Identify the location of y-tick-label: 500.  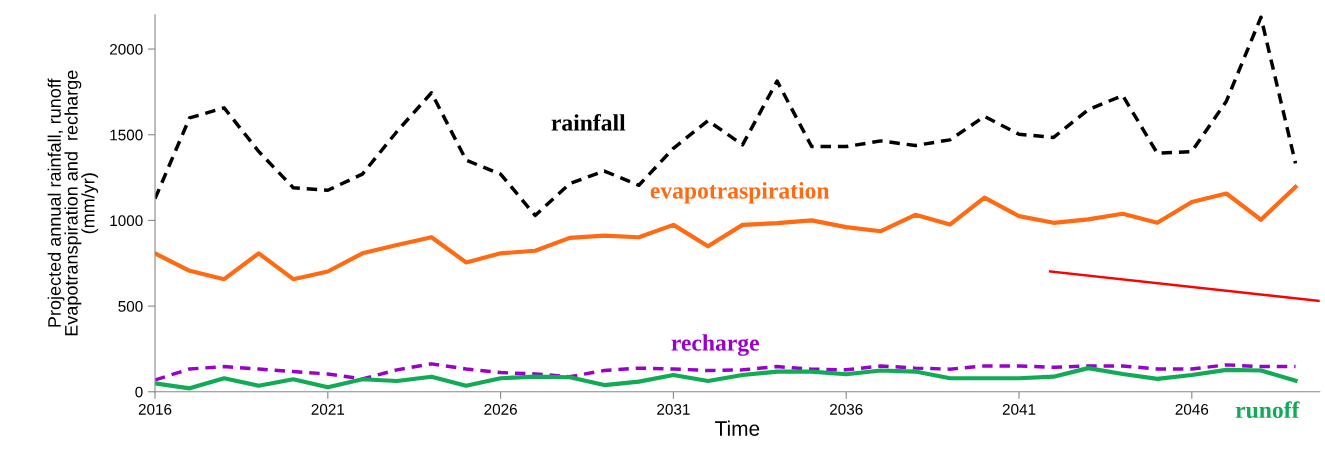
(130, 306).